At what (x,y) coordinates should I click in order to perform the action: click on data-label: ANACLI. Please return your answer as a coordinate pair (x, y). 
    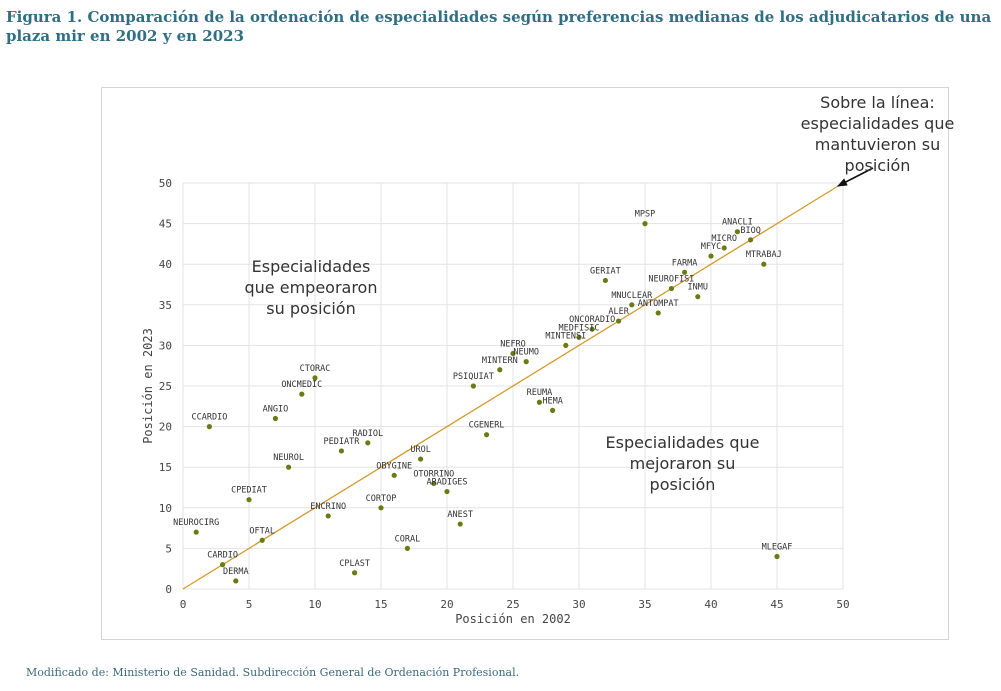
    Looking at the image, I should click on (737, 223).